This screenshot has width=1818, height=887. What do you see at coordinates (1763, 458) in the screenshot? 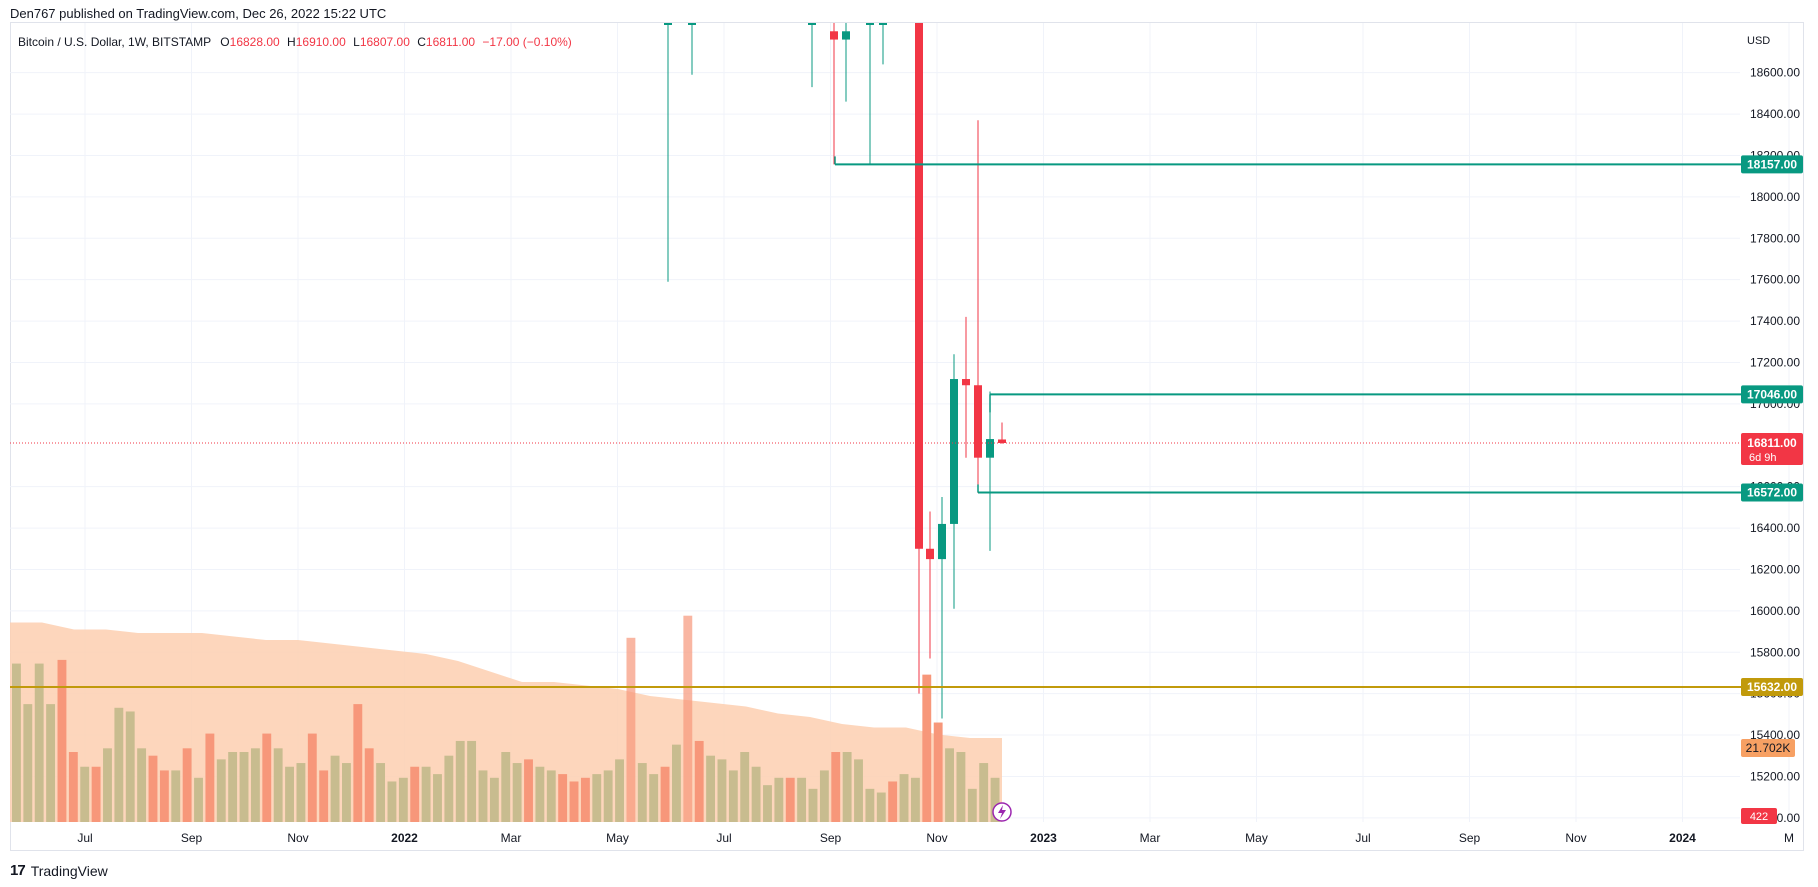
I see `countdown-text: 6d 9h` at bounding box center [1763, 458].